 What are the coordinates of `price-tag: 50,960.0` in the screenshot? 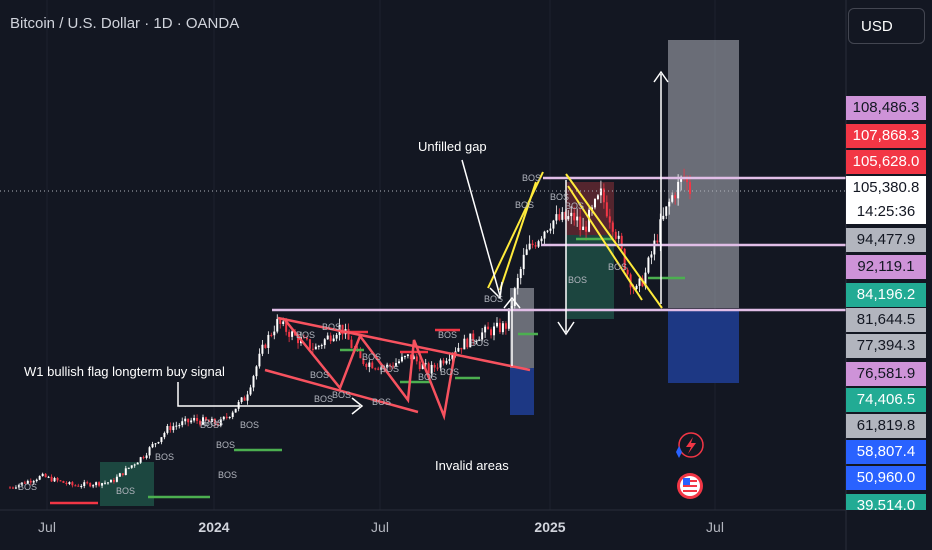 It's located at (886, 478).